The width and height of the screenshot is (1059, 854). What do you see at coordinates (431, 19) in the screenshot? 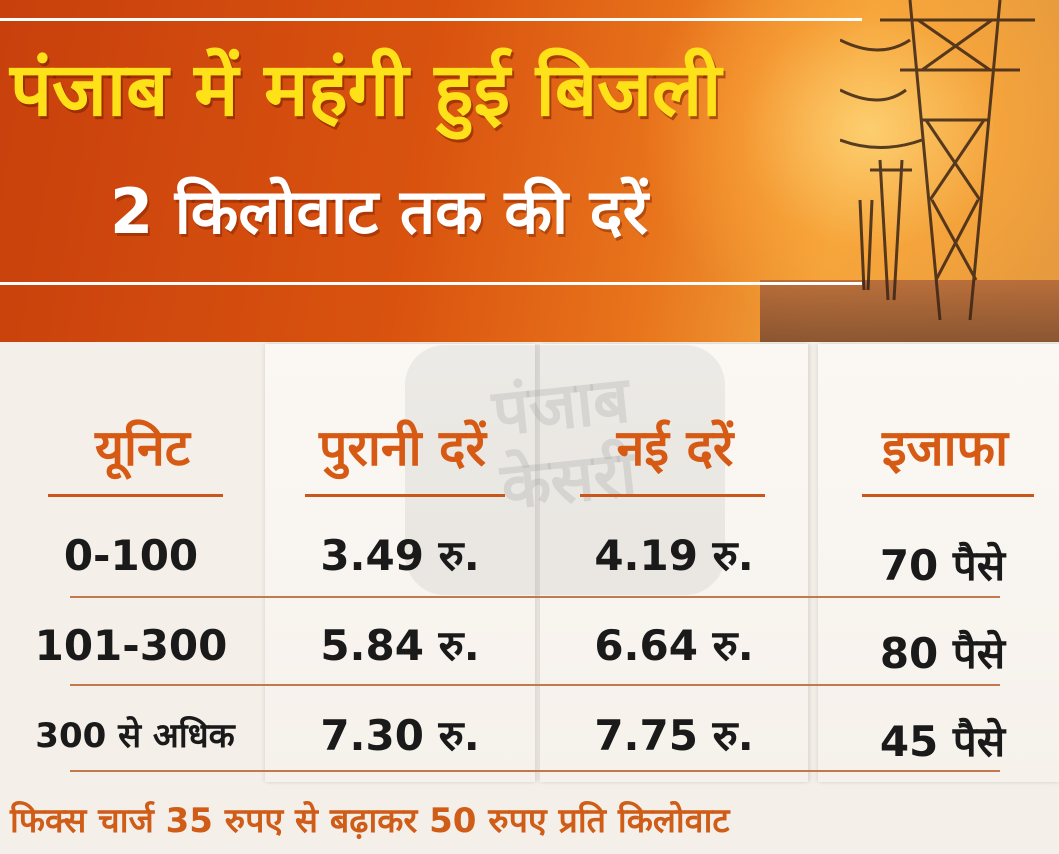
I see `banner-top-rule` at bounding box center [431, 19].